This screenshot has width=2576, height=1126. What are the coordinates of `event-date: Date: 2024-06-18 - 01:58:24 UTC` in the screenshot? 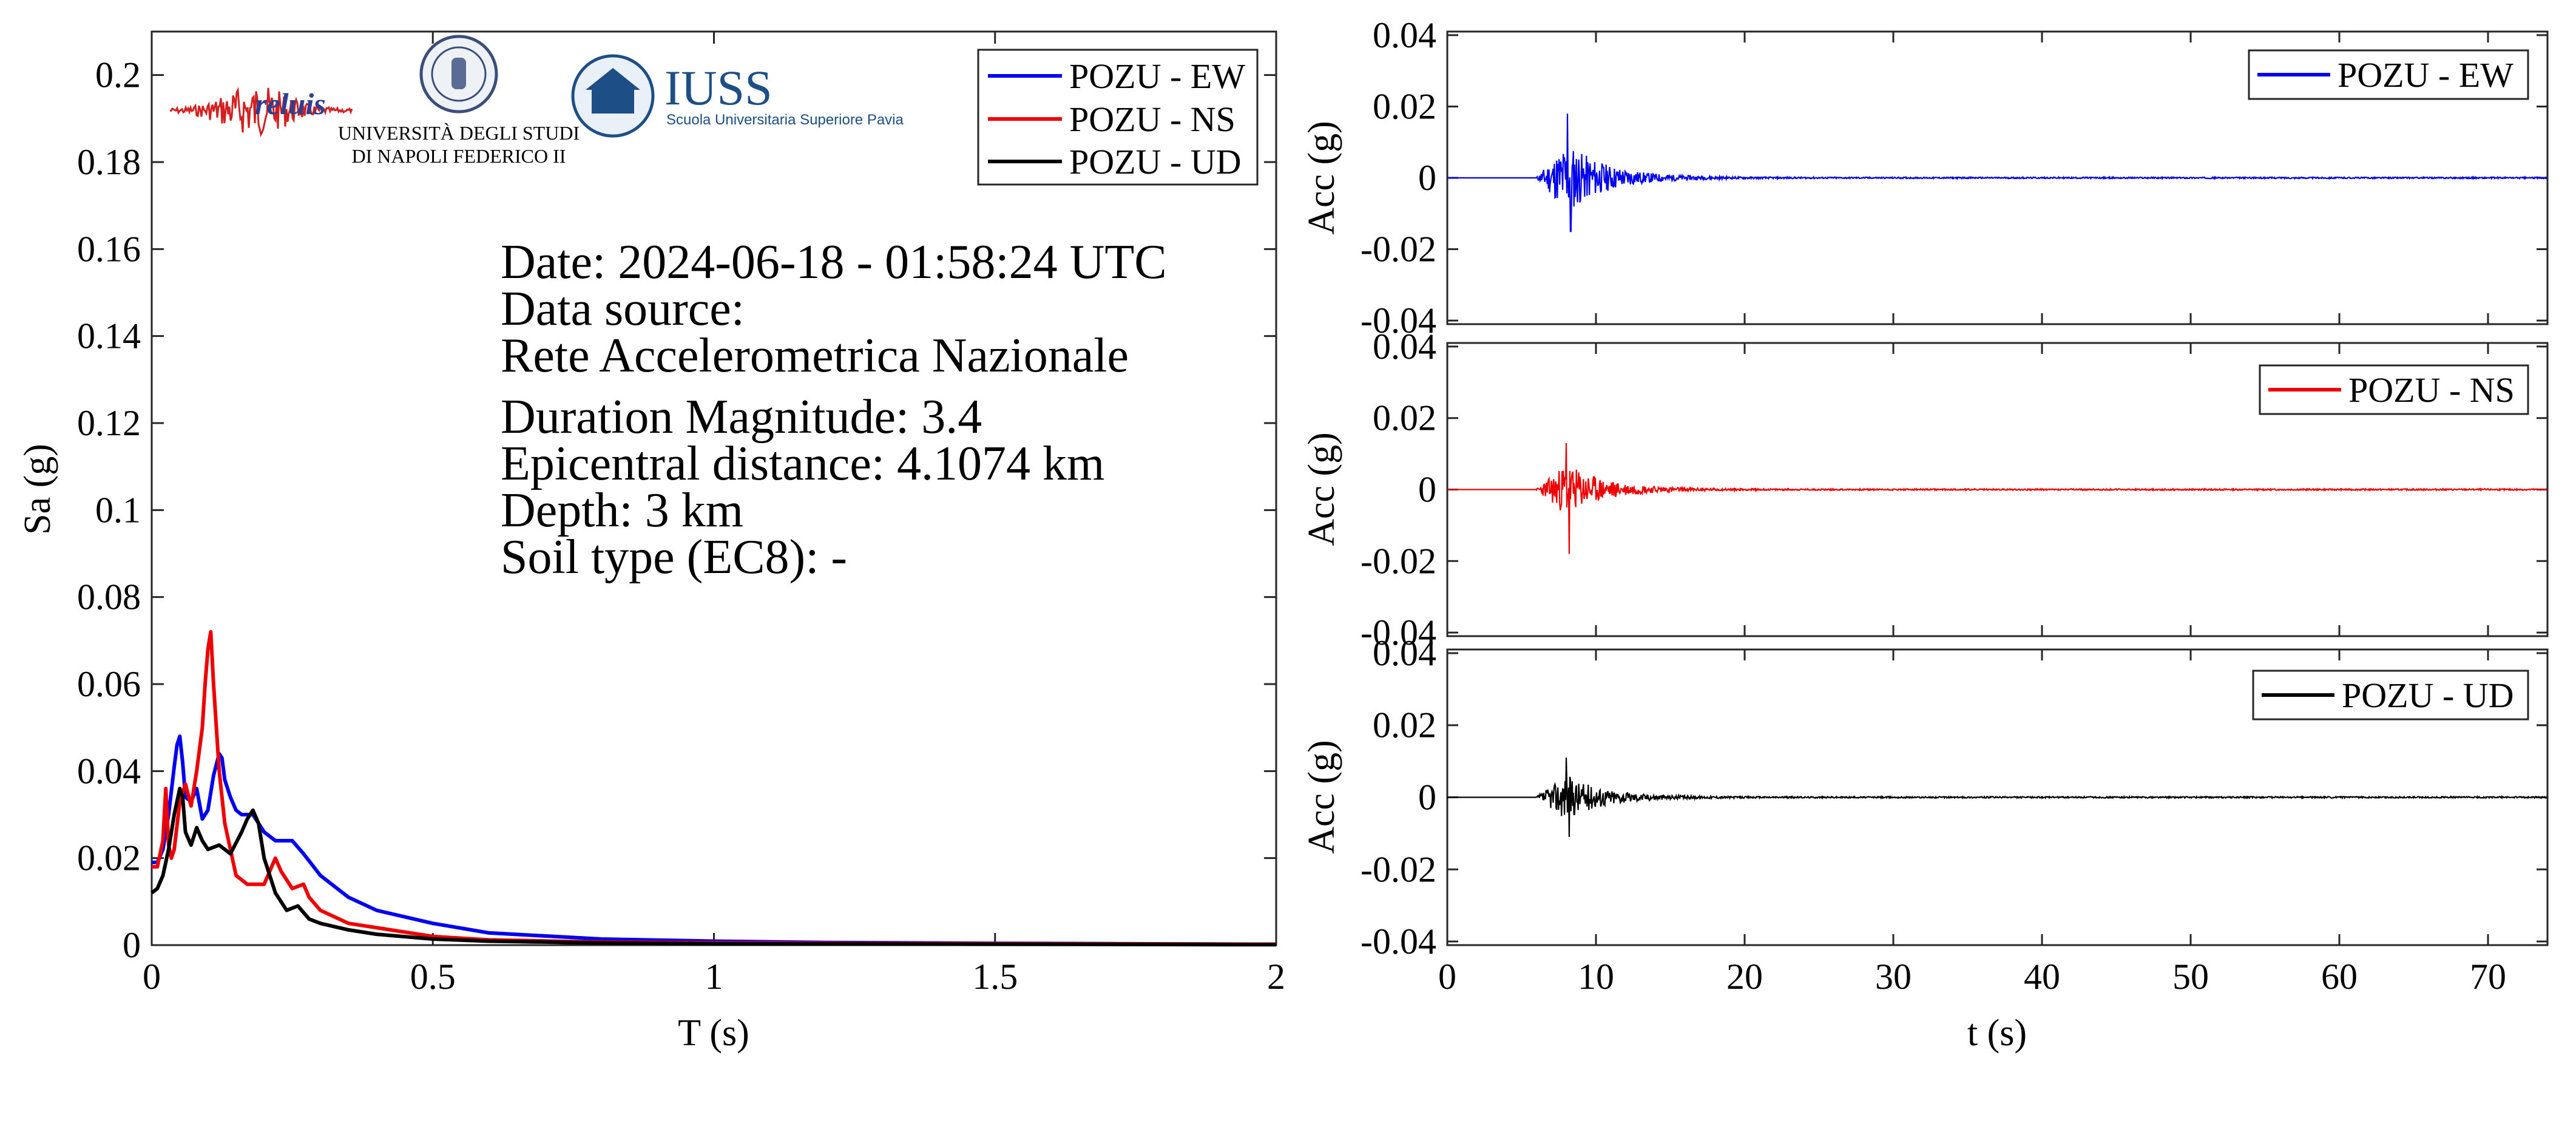 It's located at (834, 262).